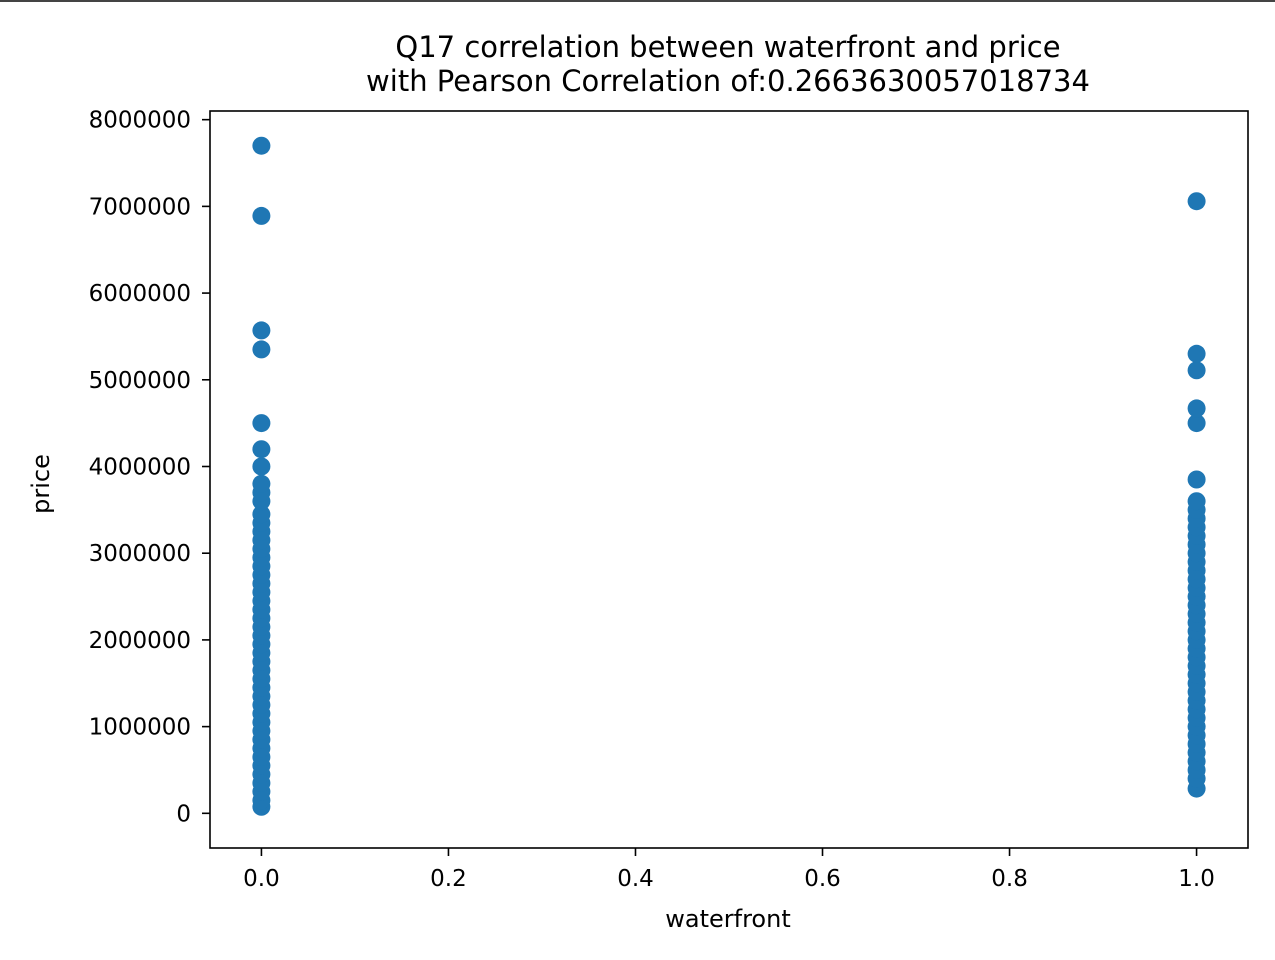 The height and width of the screenshot is (960, 1275). What do you see at coordinates (261, 879) in the screenshot?
I see `x-tick-label: 0.0` at bounding box center [261, 879].